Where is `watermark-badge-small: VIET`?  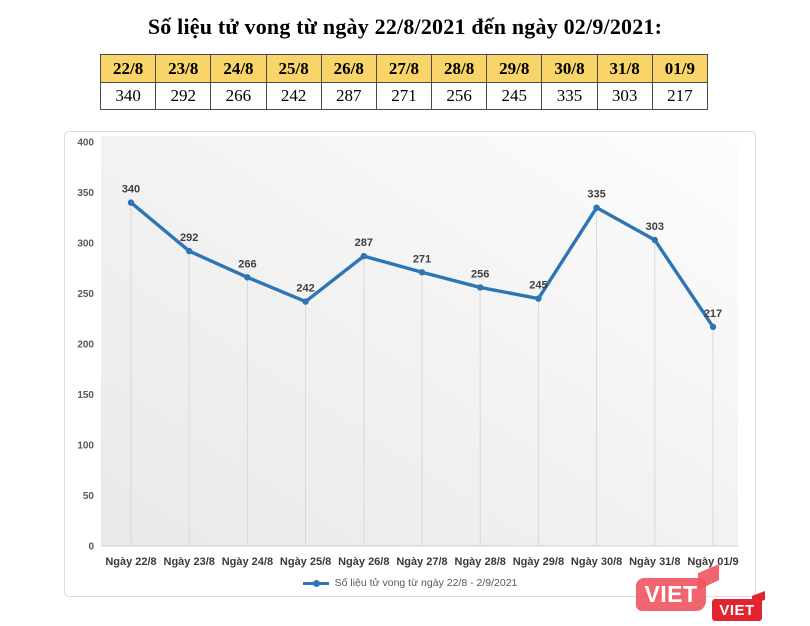 watermark-badge-small: VIET is located at coordinates (737, 610).